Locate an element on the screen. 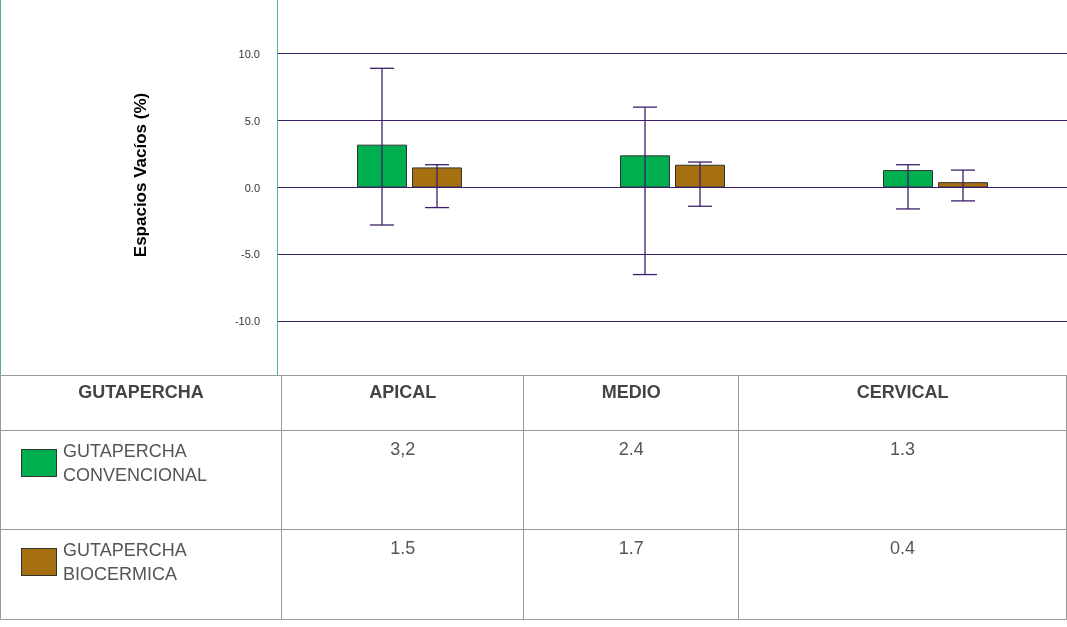  data-label: 1.5 is located at coordinates (402, 574).